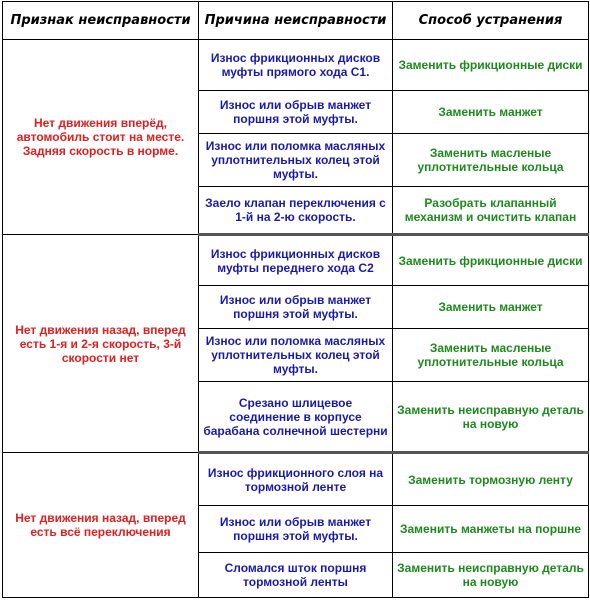 The image size is (590, 600). I want to click on fix-cell: Заменить тормозную ленту, so click(490, 479).